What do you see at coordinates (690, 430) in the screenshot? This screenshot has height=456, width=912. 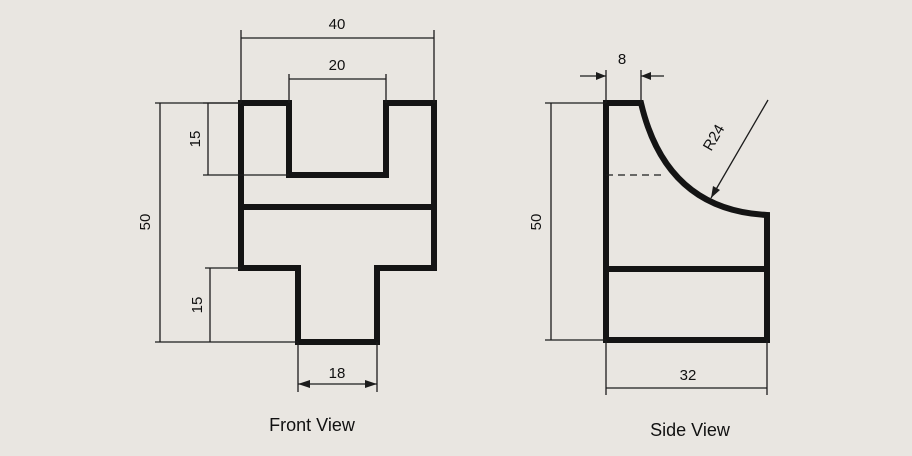 I see `side-view-caption: Side View` at bounding box center [690, 430].